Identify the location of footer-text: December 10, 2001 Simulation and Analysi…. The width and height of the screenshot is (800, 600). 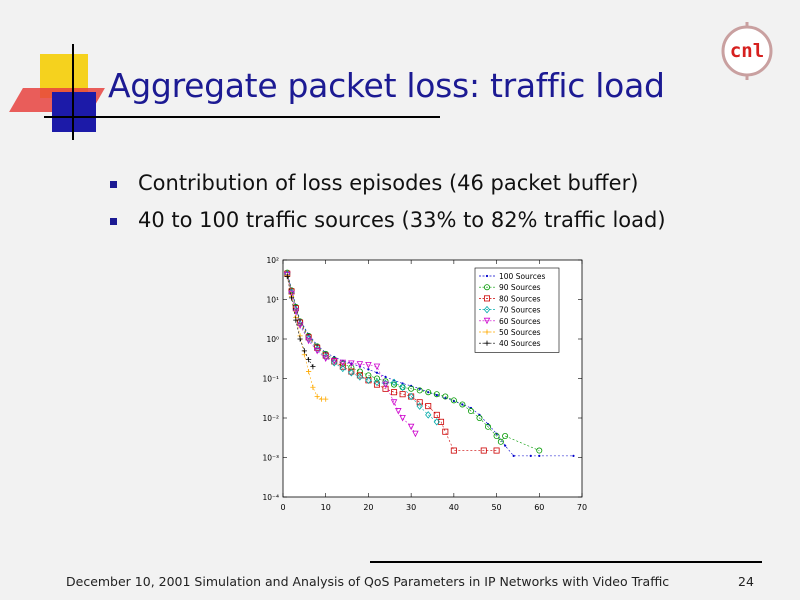
(368, 581).